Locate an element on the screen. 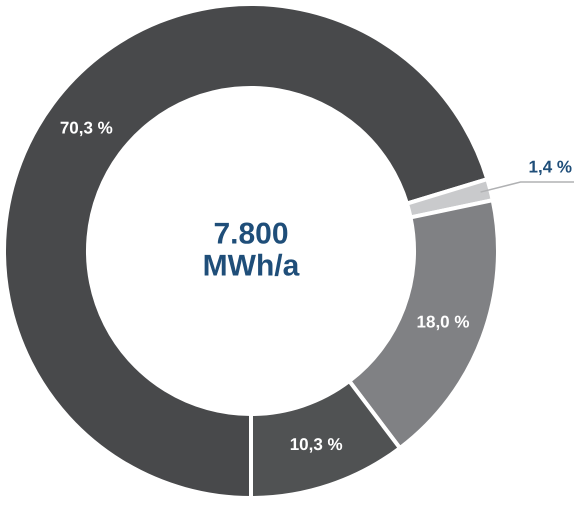  text: MWh/a is located at coordinates (251, 265).